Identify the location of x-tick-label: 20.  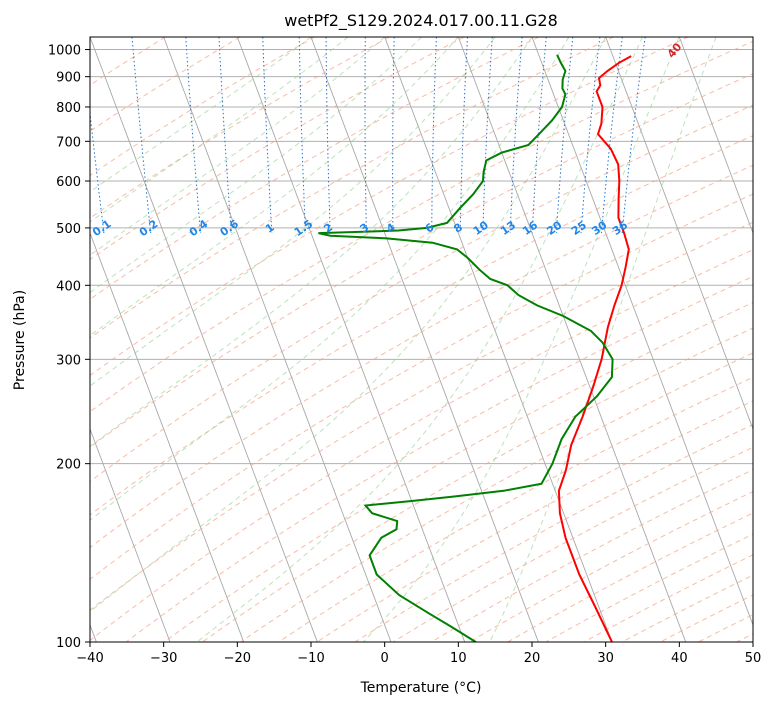
(532, 658).